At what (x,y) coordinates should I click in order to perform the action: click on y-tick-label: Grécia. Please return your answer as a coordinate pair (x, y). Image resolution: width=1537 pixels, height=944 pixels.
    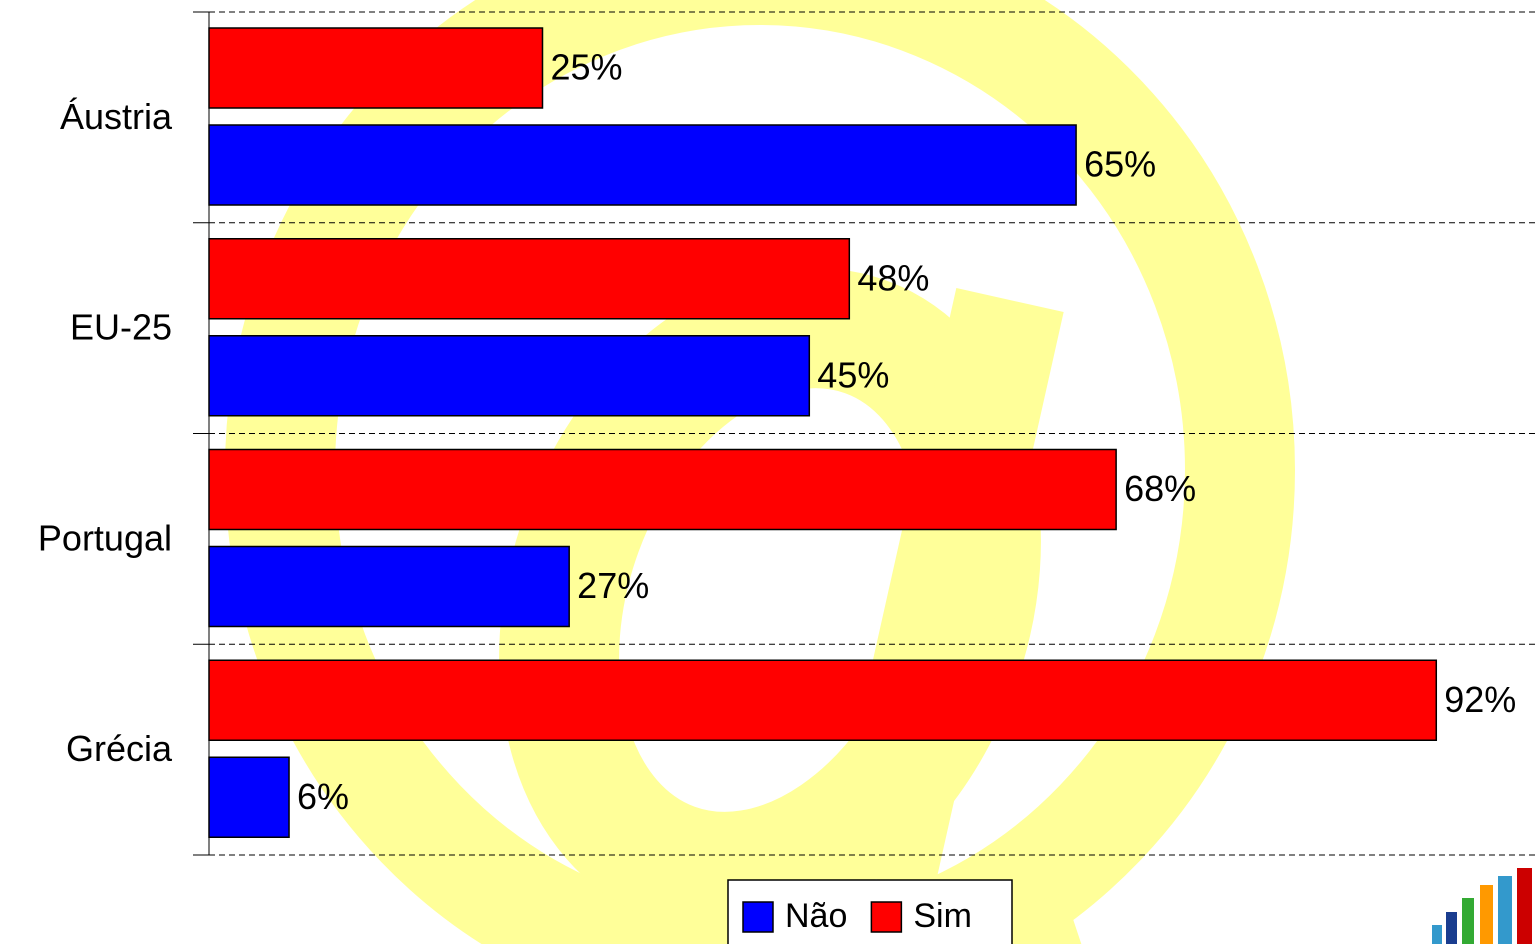
    Looking at the image, I should click on (119, 748).